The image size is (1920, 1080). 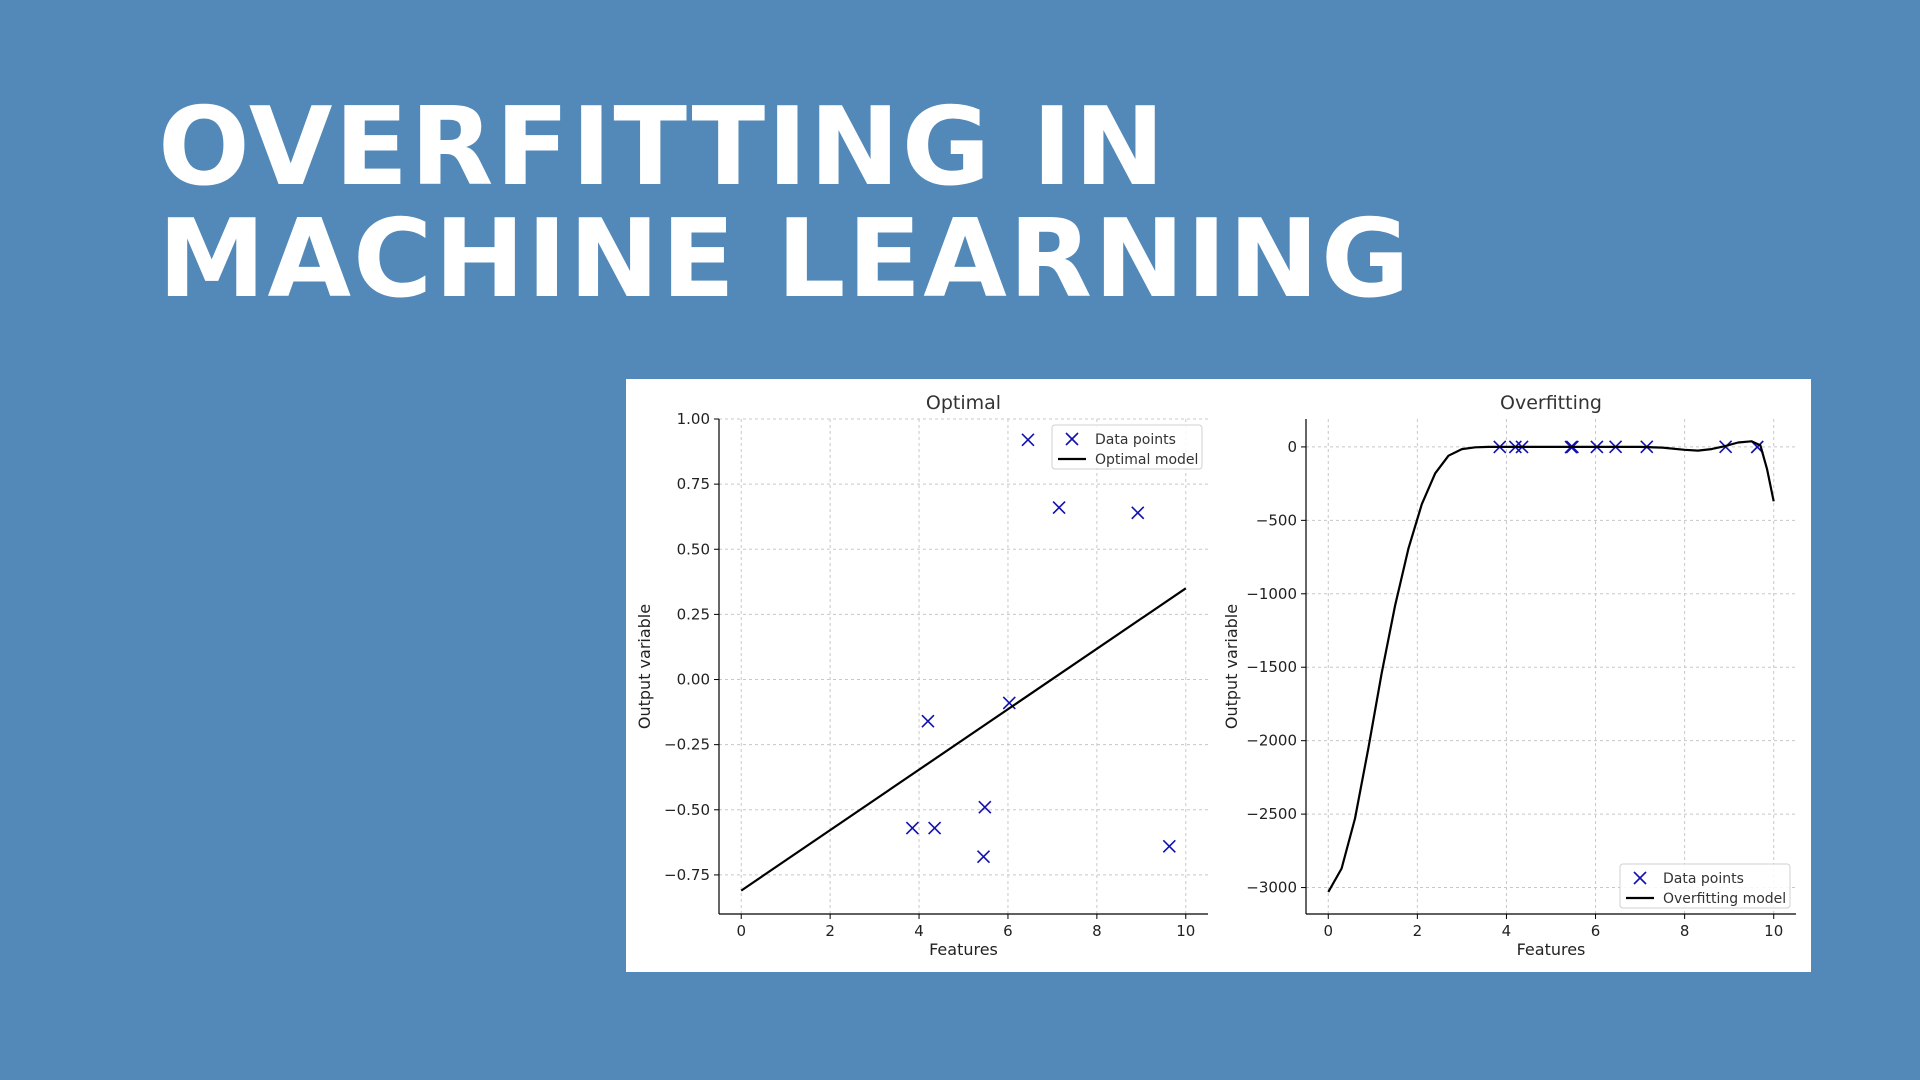 I want to click on chart-1-y-tick-label-6: −0.50, so click(x=687, y=810).